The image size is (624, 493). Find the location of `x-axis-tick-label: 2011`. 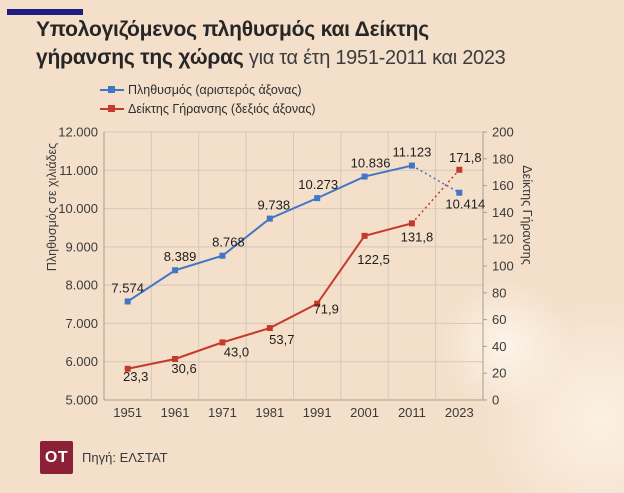

x-axis-tick-label: 2011 is located at coordinates (412, 412).